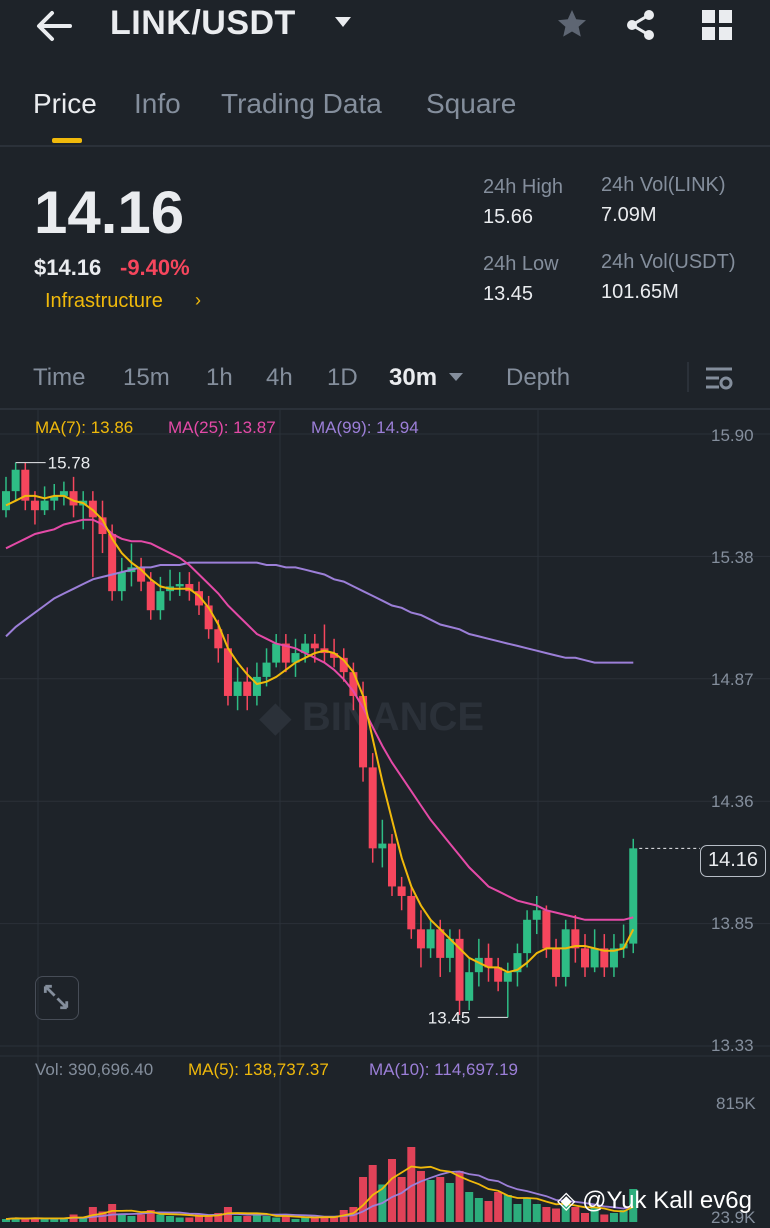 The image size is (770, 1228). What do you see at coordinates (319, 1192) in the screenshot?
I see `vol-ma5-line` at bounding box center [319, 1192].